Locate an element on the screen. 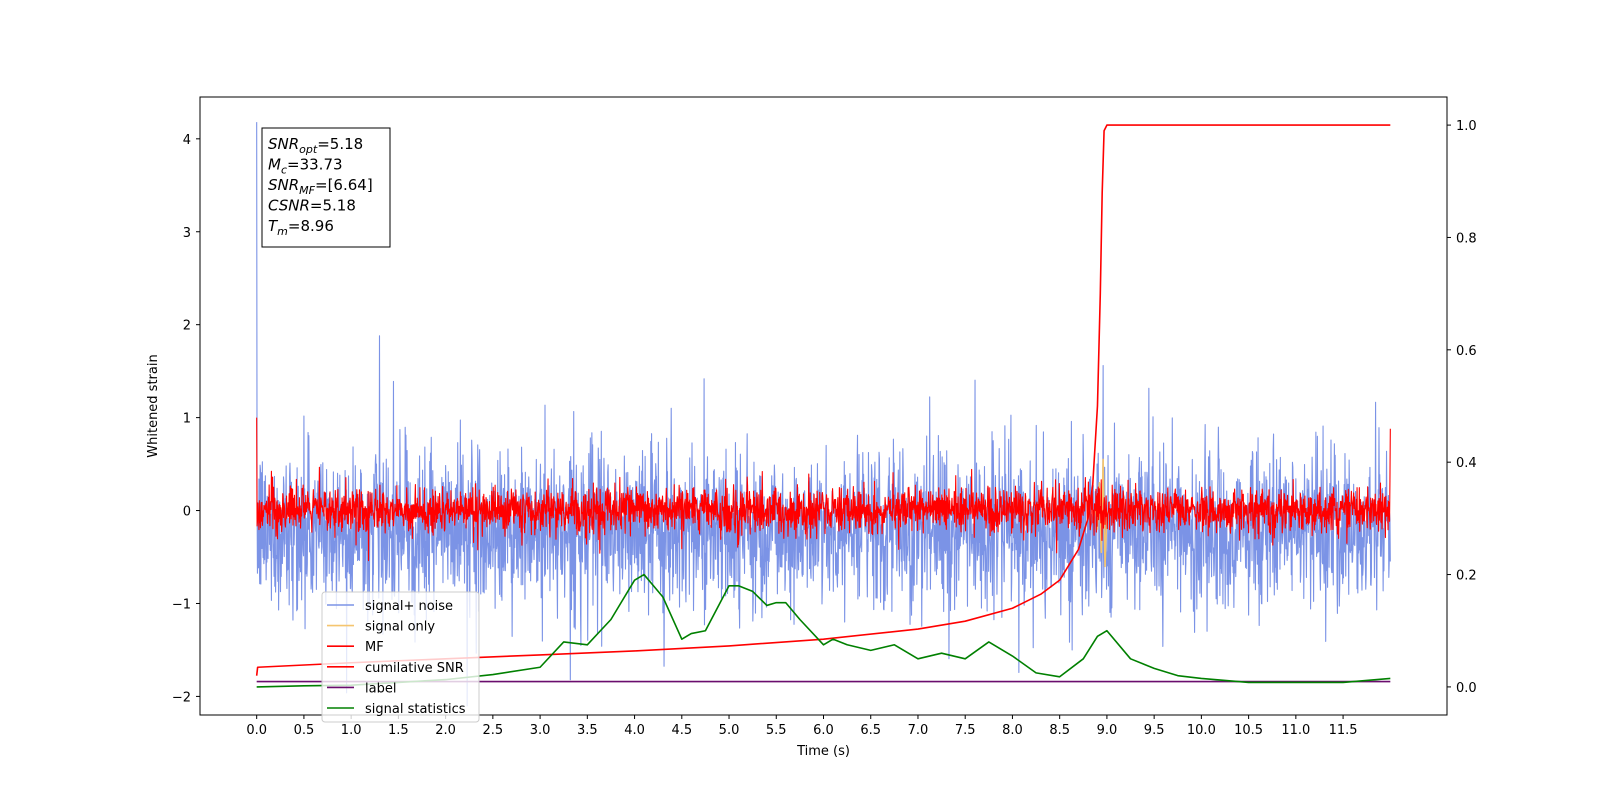 This screenshot has width=1600, height=800. x-tick-label: 10.0 is located at coordinates (1201, 730).